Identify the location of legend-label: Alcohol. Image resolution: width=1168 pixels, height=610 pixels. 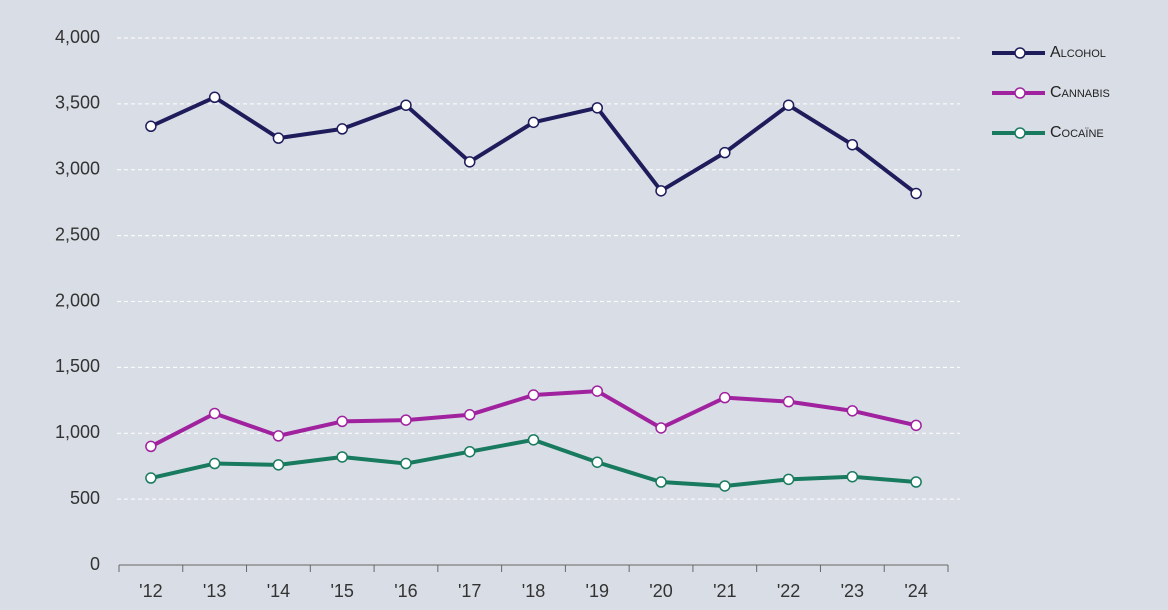
(1078, 52).